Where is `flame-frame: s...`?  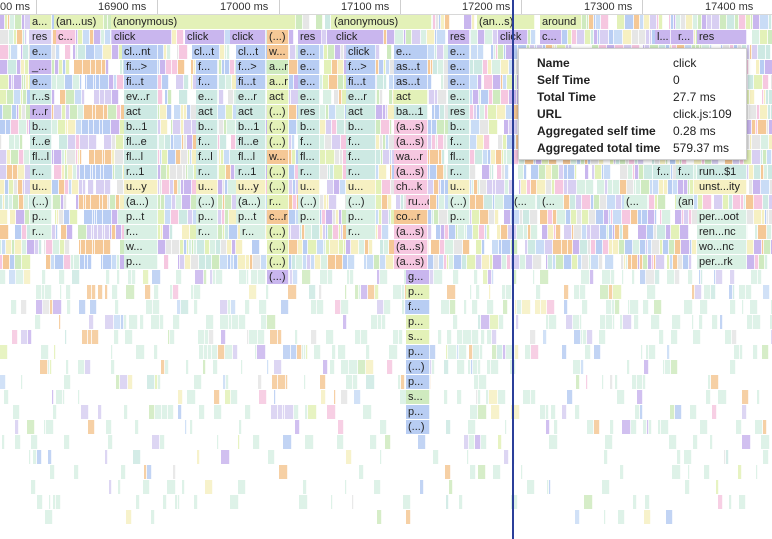 flame-frame: s... is located at coordinates (418, 397).